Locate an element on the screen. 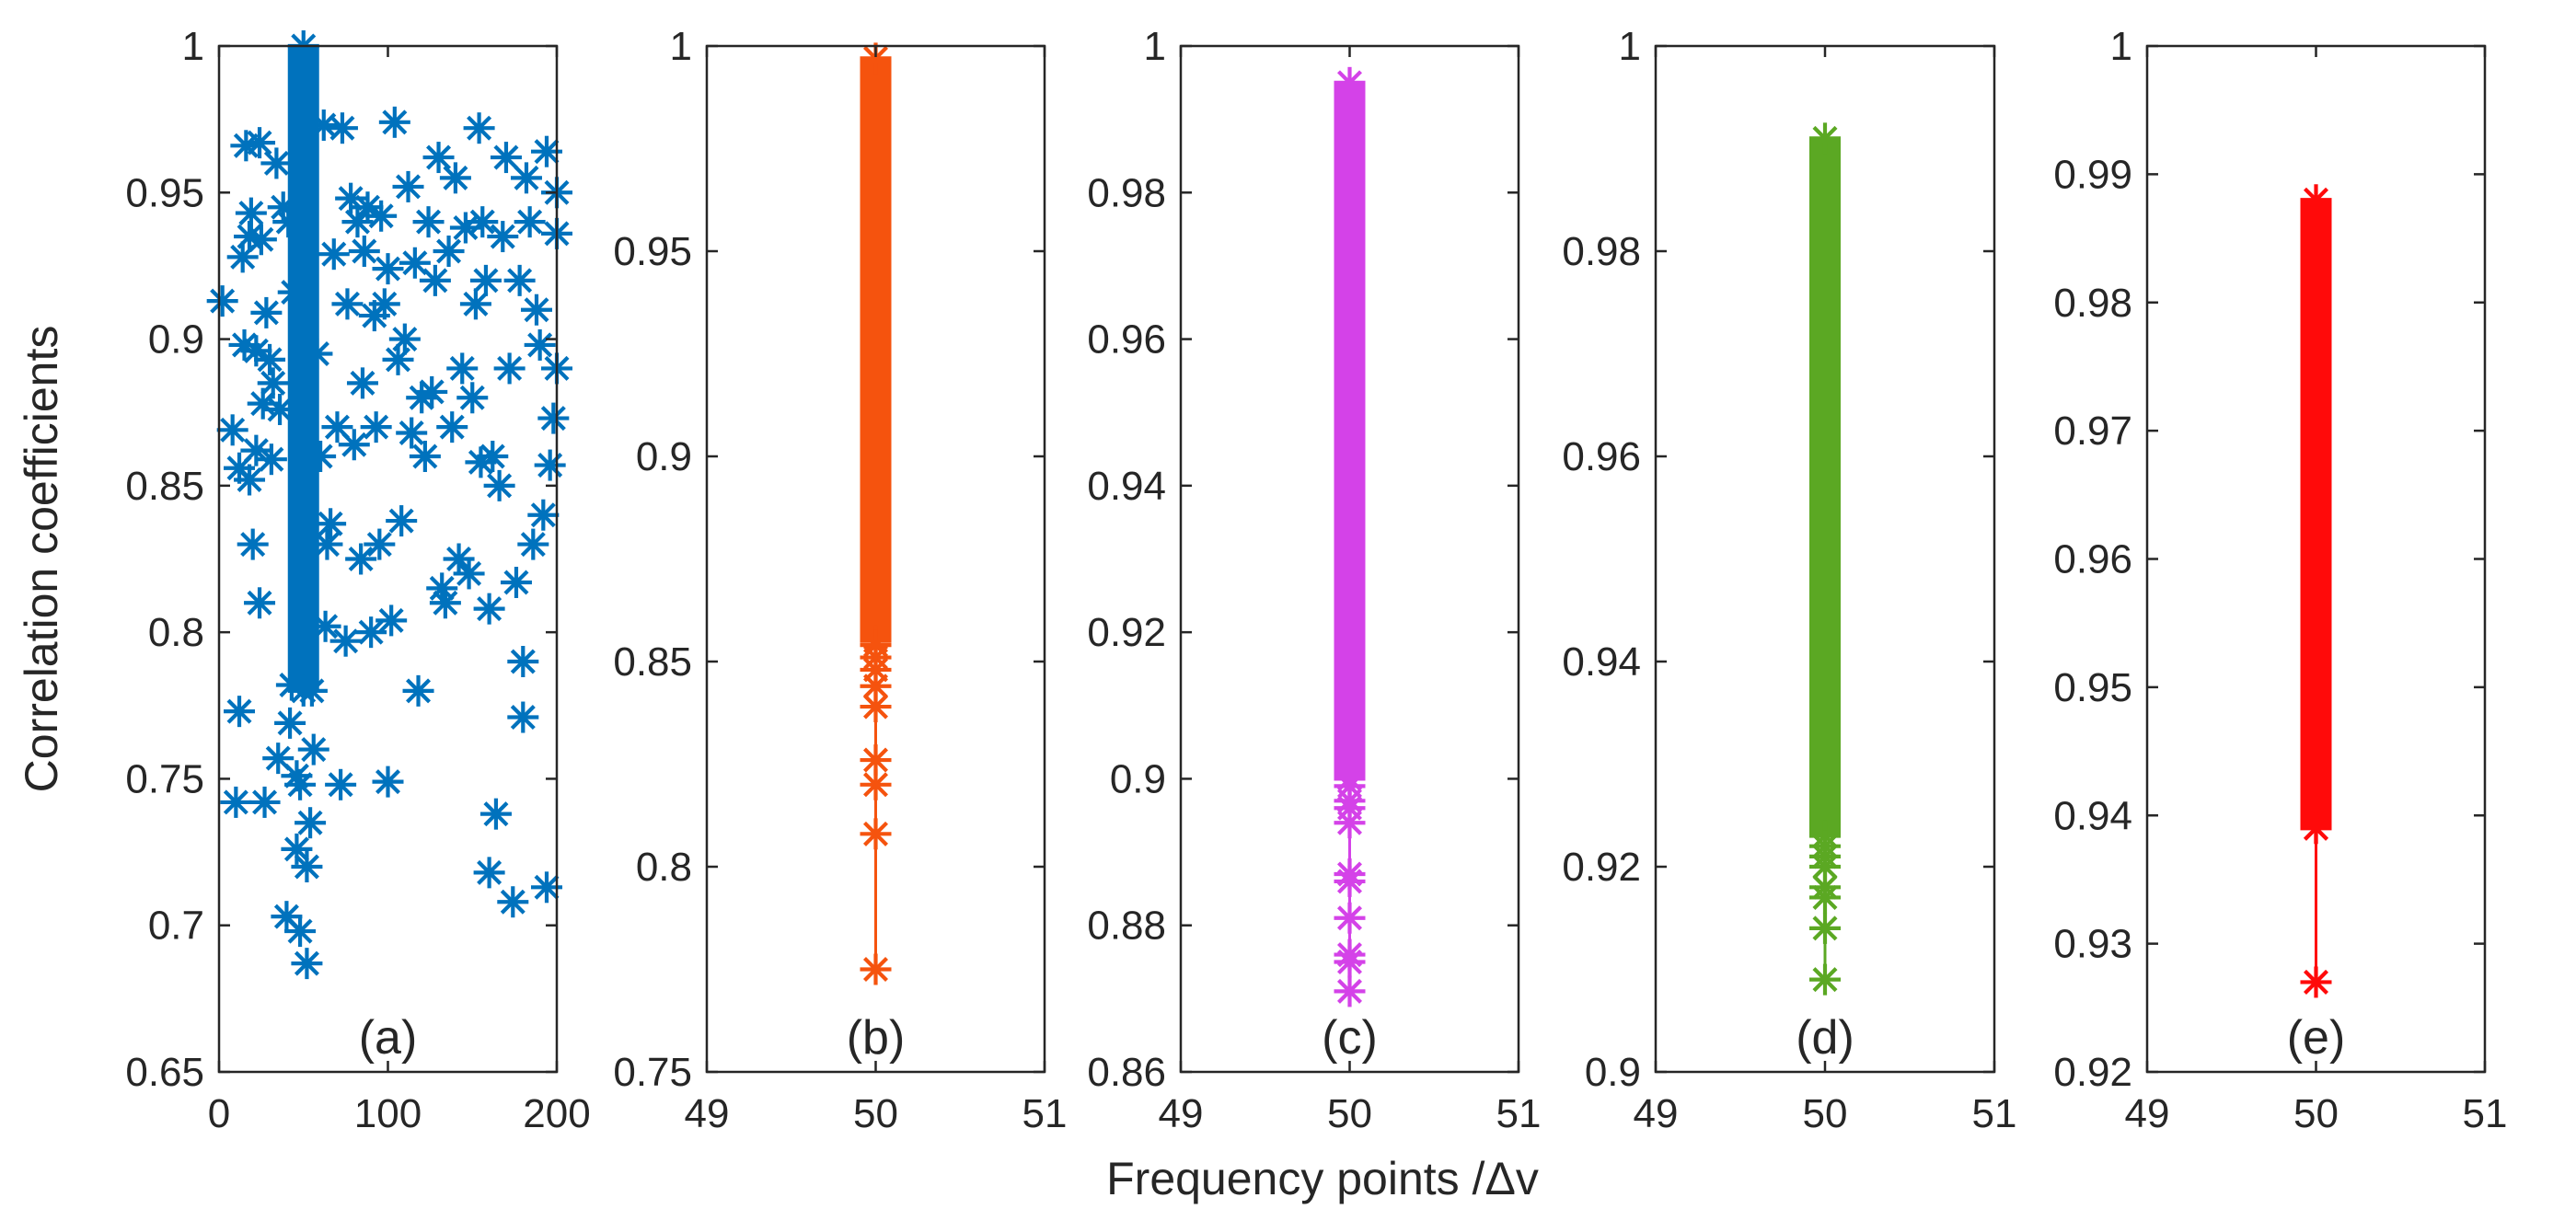 This screenshot has height=1232, width=2576. panel-tag: (d) is located at coordinates (1825, 1038).